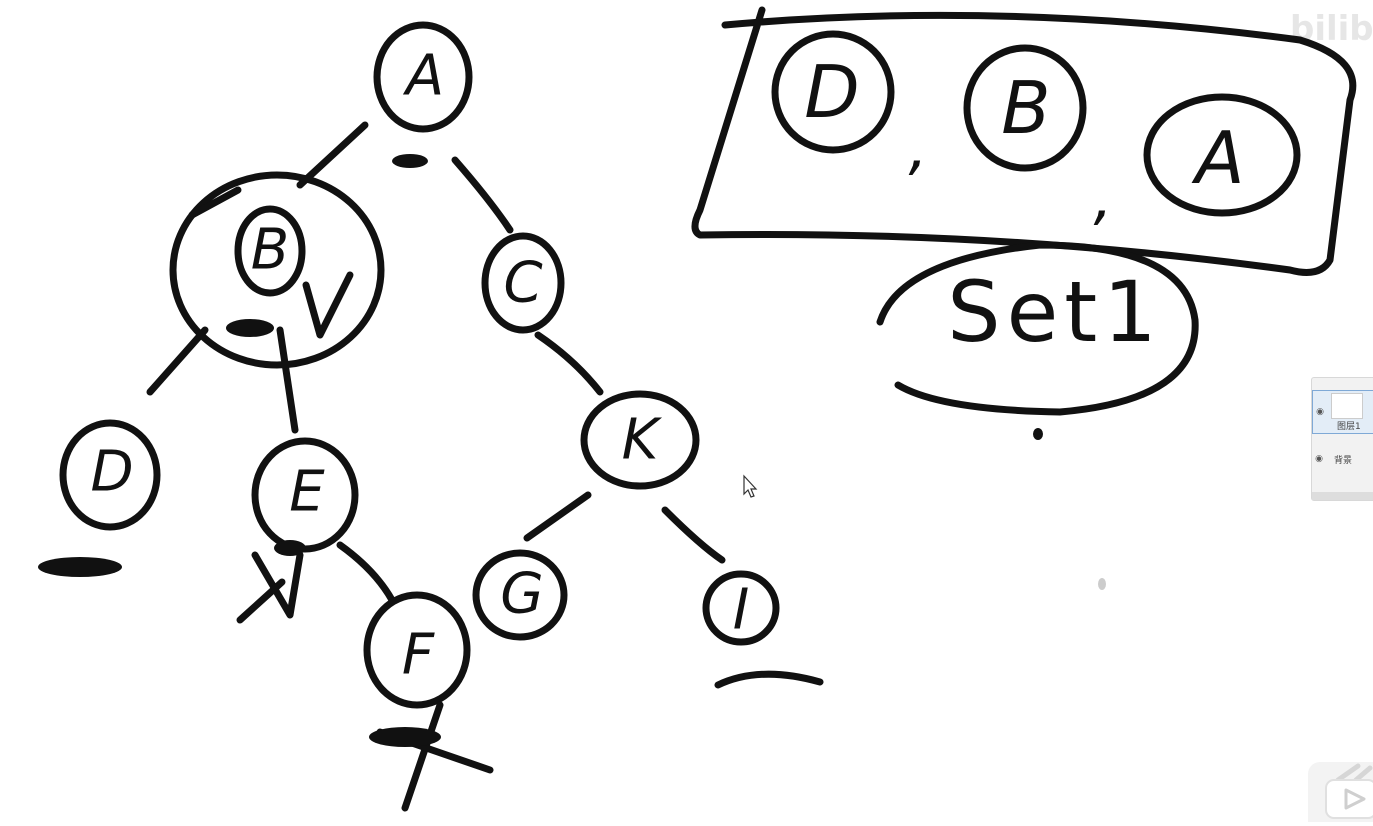 This screenshot has width=1373, height=826. I want to click on node-f-label: F, so click(418, 655).